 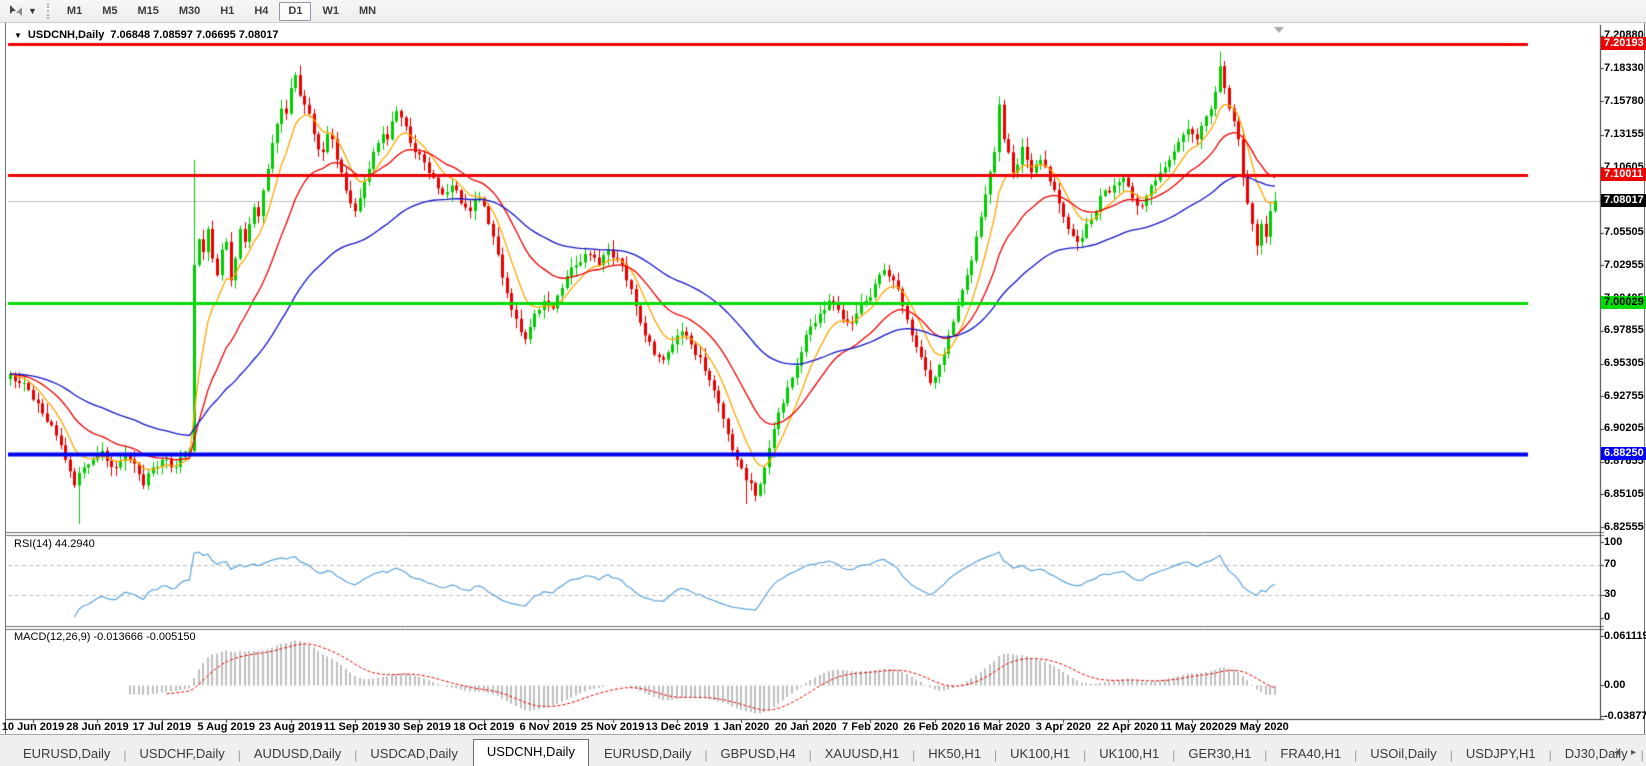 What do you see at coordinates (1624, 134) in the screenshot?
I see `price-axis-tick: 7.13155` at bounding box center [1624, 134].